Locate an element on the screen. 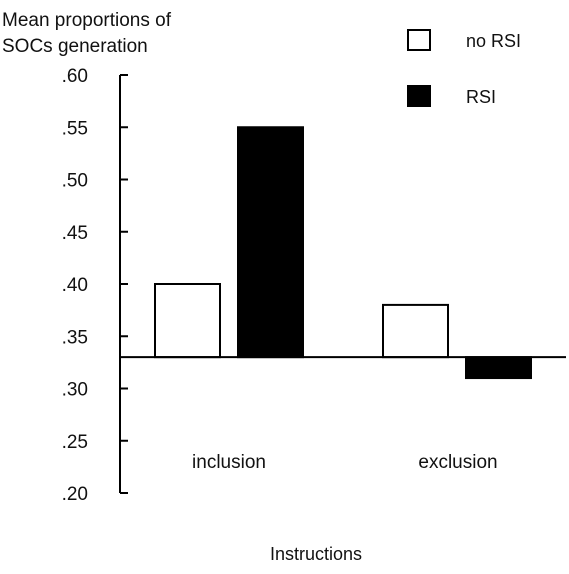 The width and height of the screenshot is (569, 574). x-axis-title: Instructions is located at coordinates (316, 554).